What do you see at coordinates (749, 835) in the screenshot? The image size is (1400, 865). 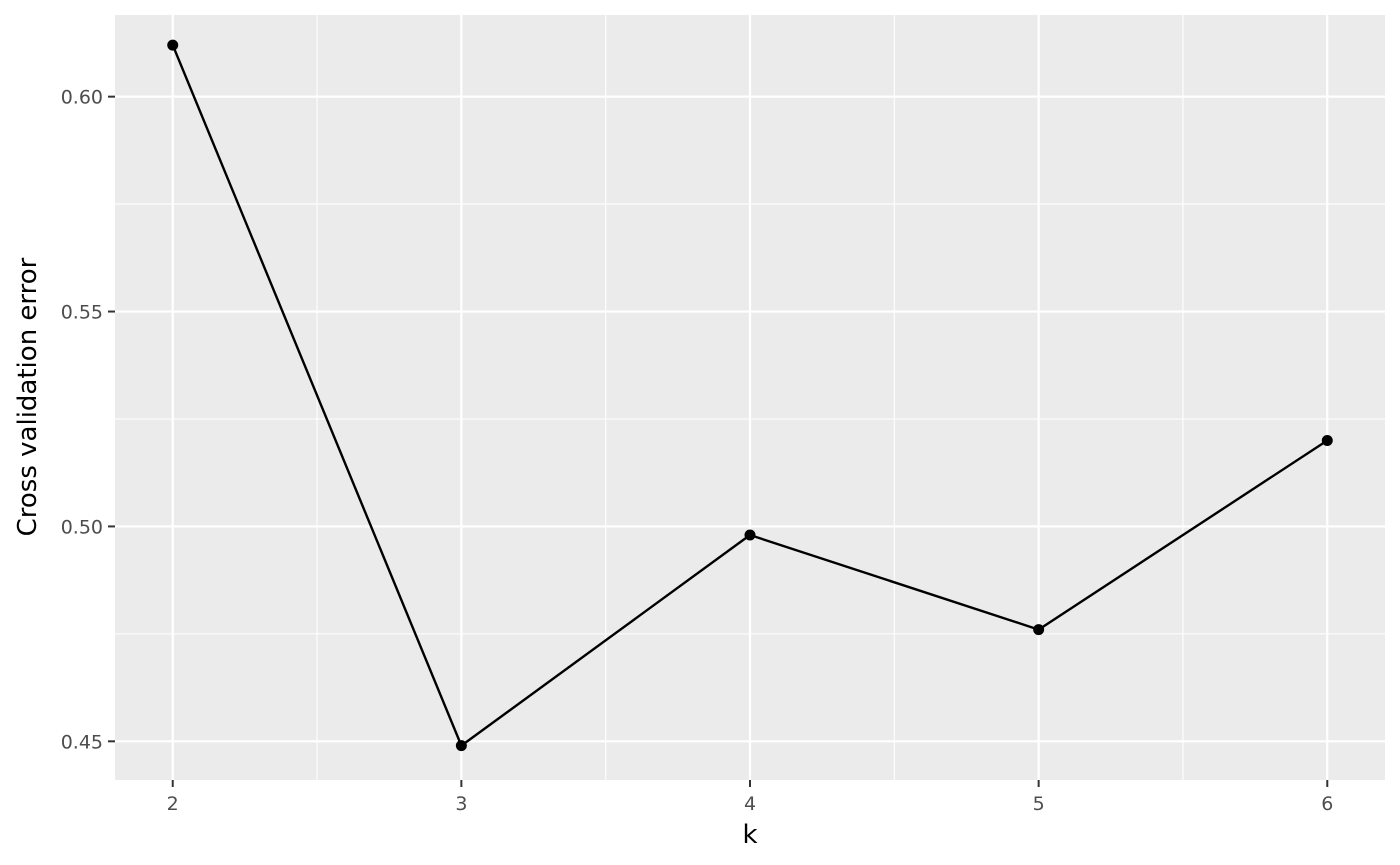 I see `x-axis-title: k` at bounding box center [749, 835].